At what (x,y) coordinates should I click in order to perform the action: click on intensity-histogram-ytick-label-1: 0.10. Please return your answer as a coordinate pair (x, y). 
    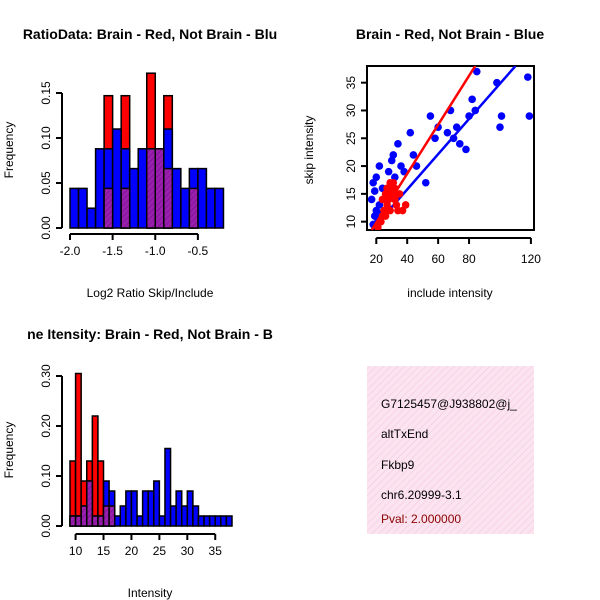
    Looking at the image, I should click on (46, 476).